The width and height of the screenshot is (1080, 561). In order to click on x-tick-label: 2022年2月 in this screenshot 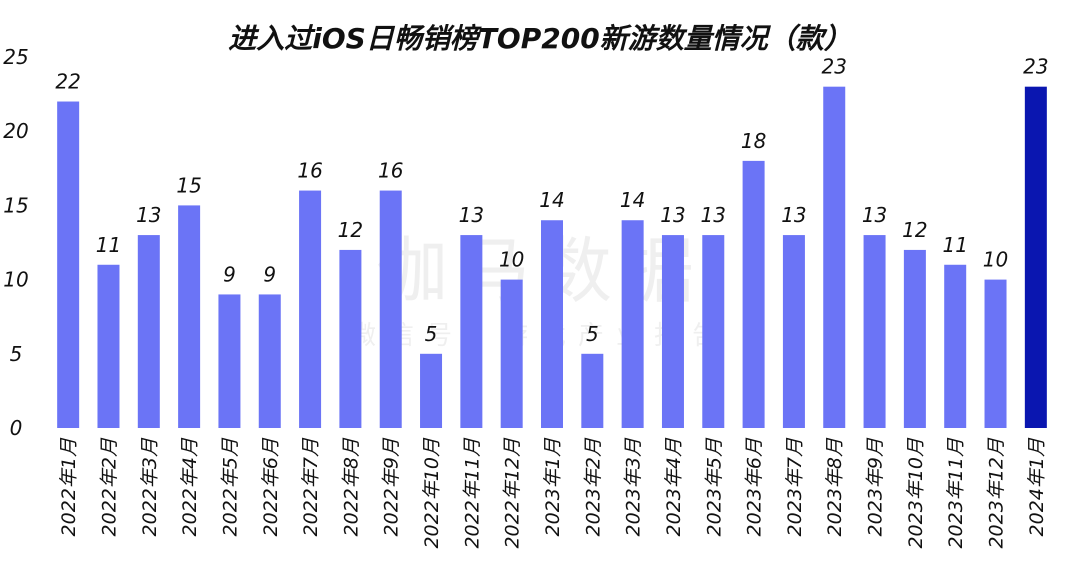, I will do `click(109, 486)`.